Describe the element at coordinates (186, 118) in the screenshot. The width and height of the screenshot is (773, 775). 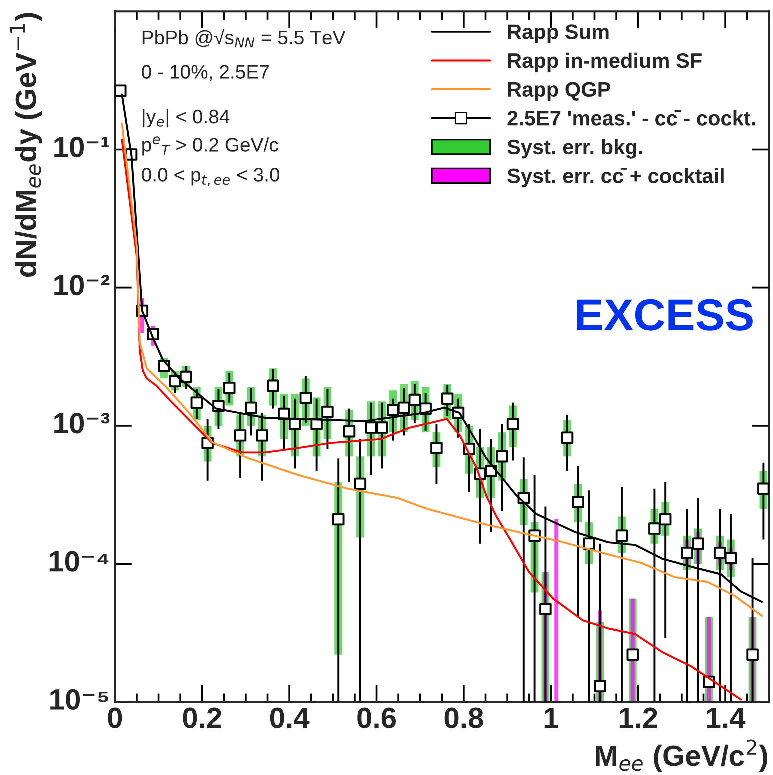
I see `annotation: |y$_{e}$| < 0.84` at that location.